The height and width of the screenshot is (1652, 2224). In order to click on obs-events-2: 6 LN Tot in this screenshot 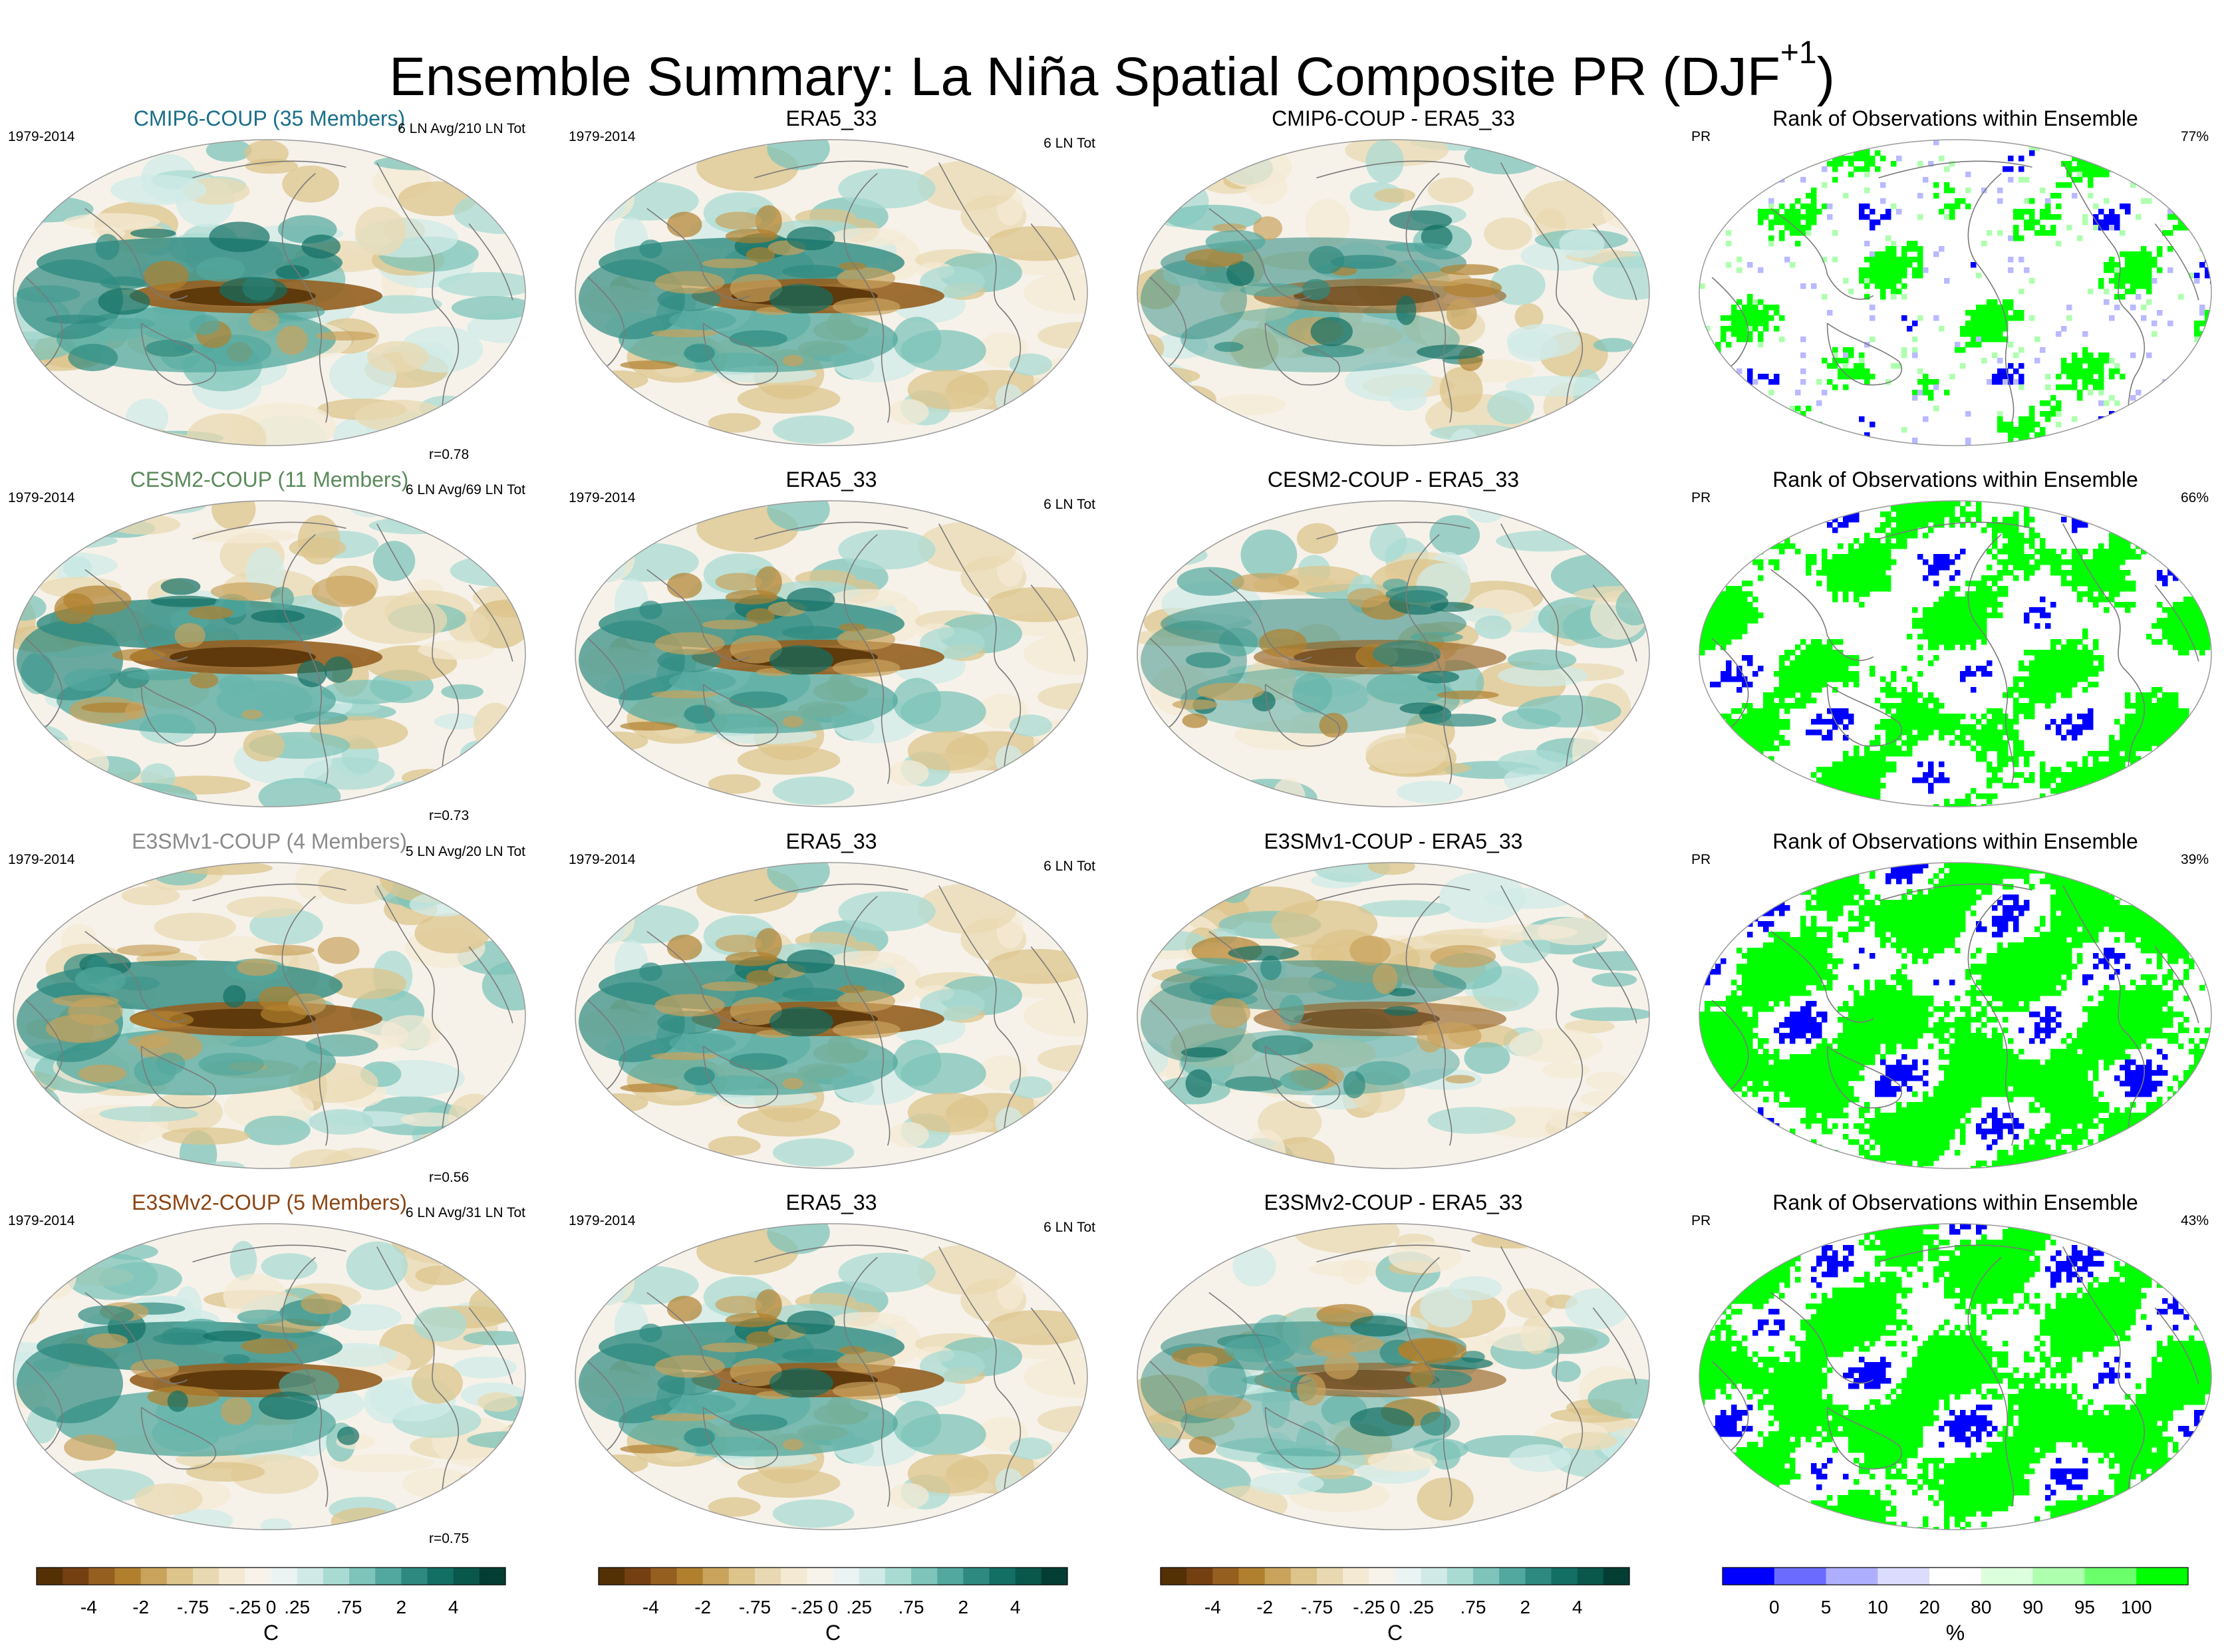, I will do `click(1069, 504)`.